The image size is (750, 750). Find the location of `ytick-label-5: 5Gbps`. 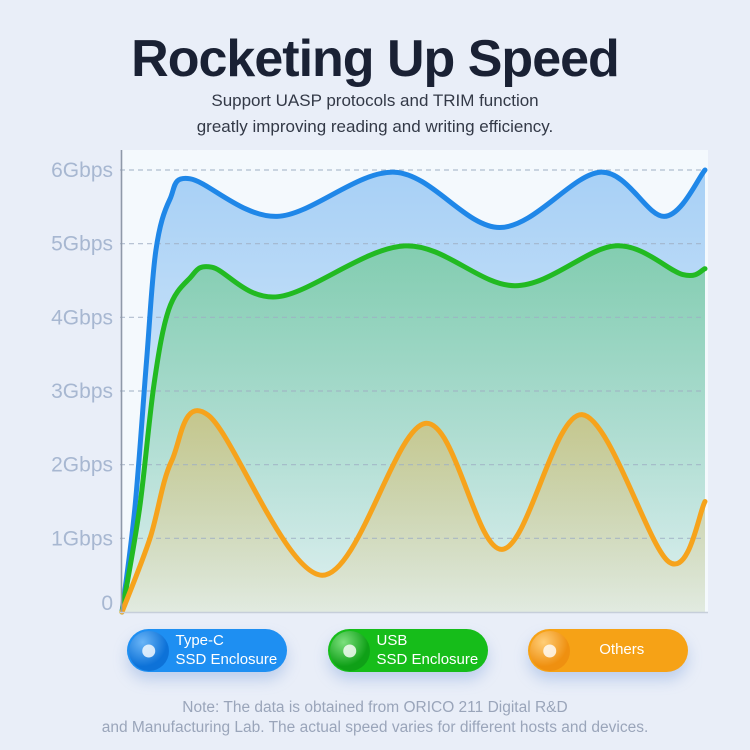

ytick-label-5: 5Gbps is located at coordinates (82, 244).